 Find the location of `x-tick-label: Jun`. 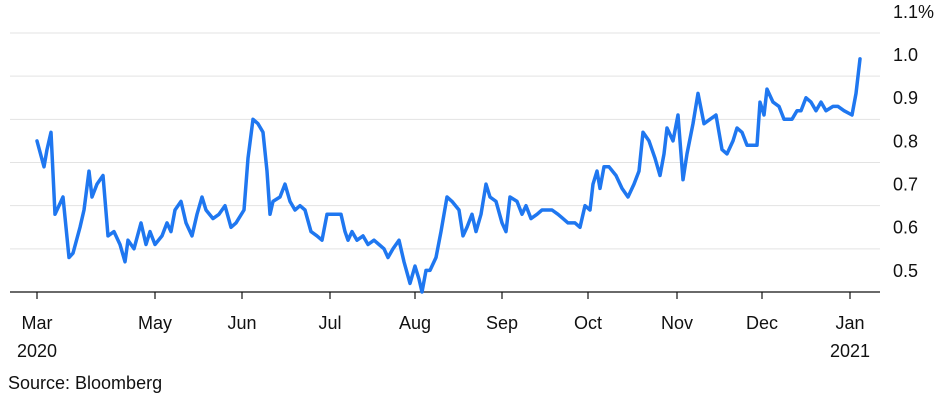

x-tick-label: Jun is located at coordinates (241, 323).